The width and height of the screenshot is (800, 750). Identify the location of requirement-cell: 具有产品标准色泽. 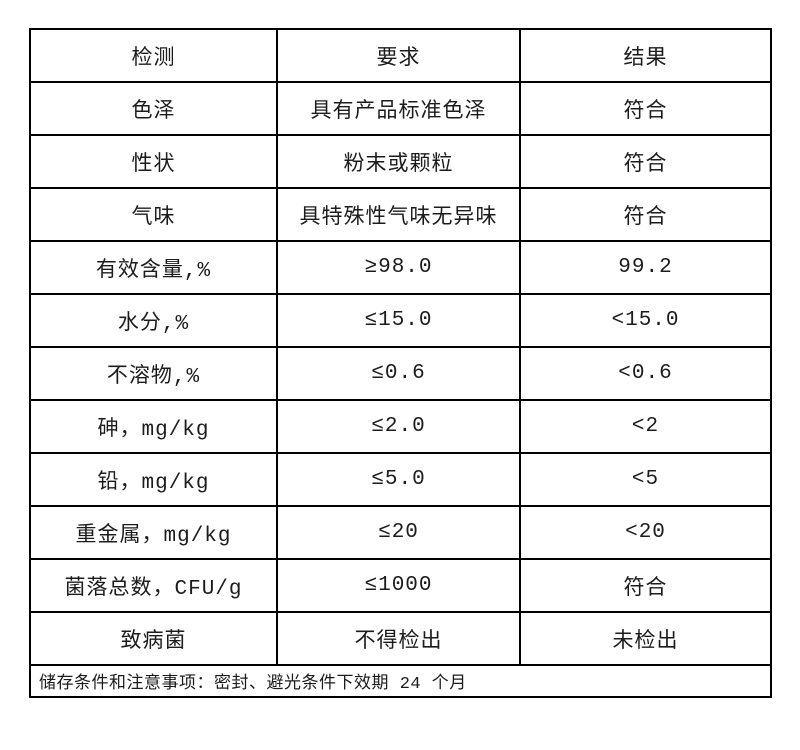
(398, 108).